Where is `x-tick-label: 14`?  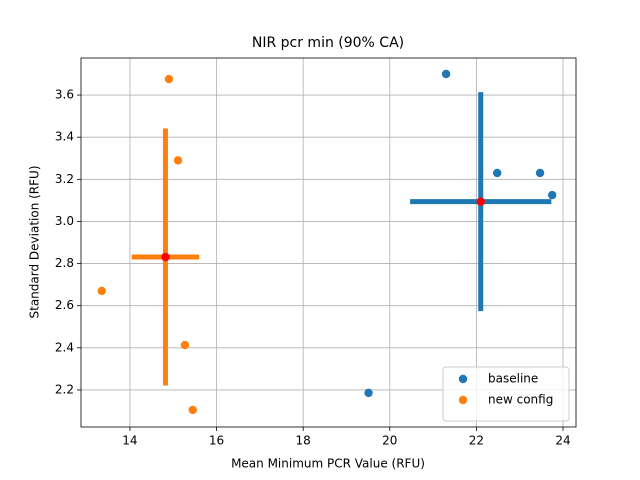
x-tick-label: 14 is located at coordinates (129, 441).